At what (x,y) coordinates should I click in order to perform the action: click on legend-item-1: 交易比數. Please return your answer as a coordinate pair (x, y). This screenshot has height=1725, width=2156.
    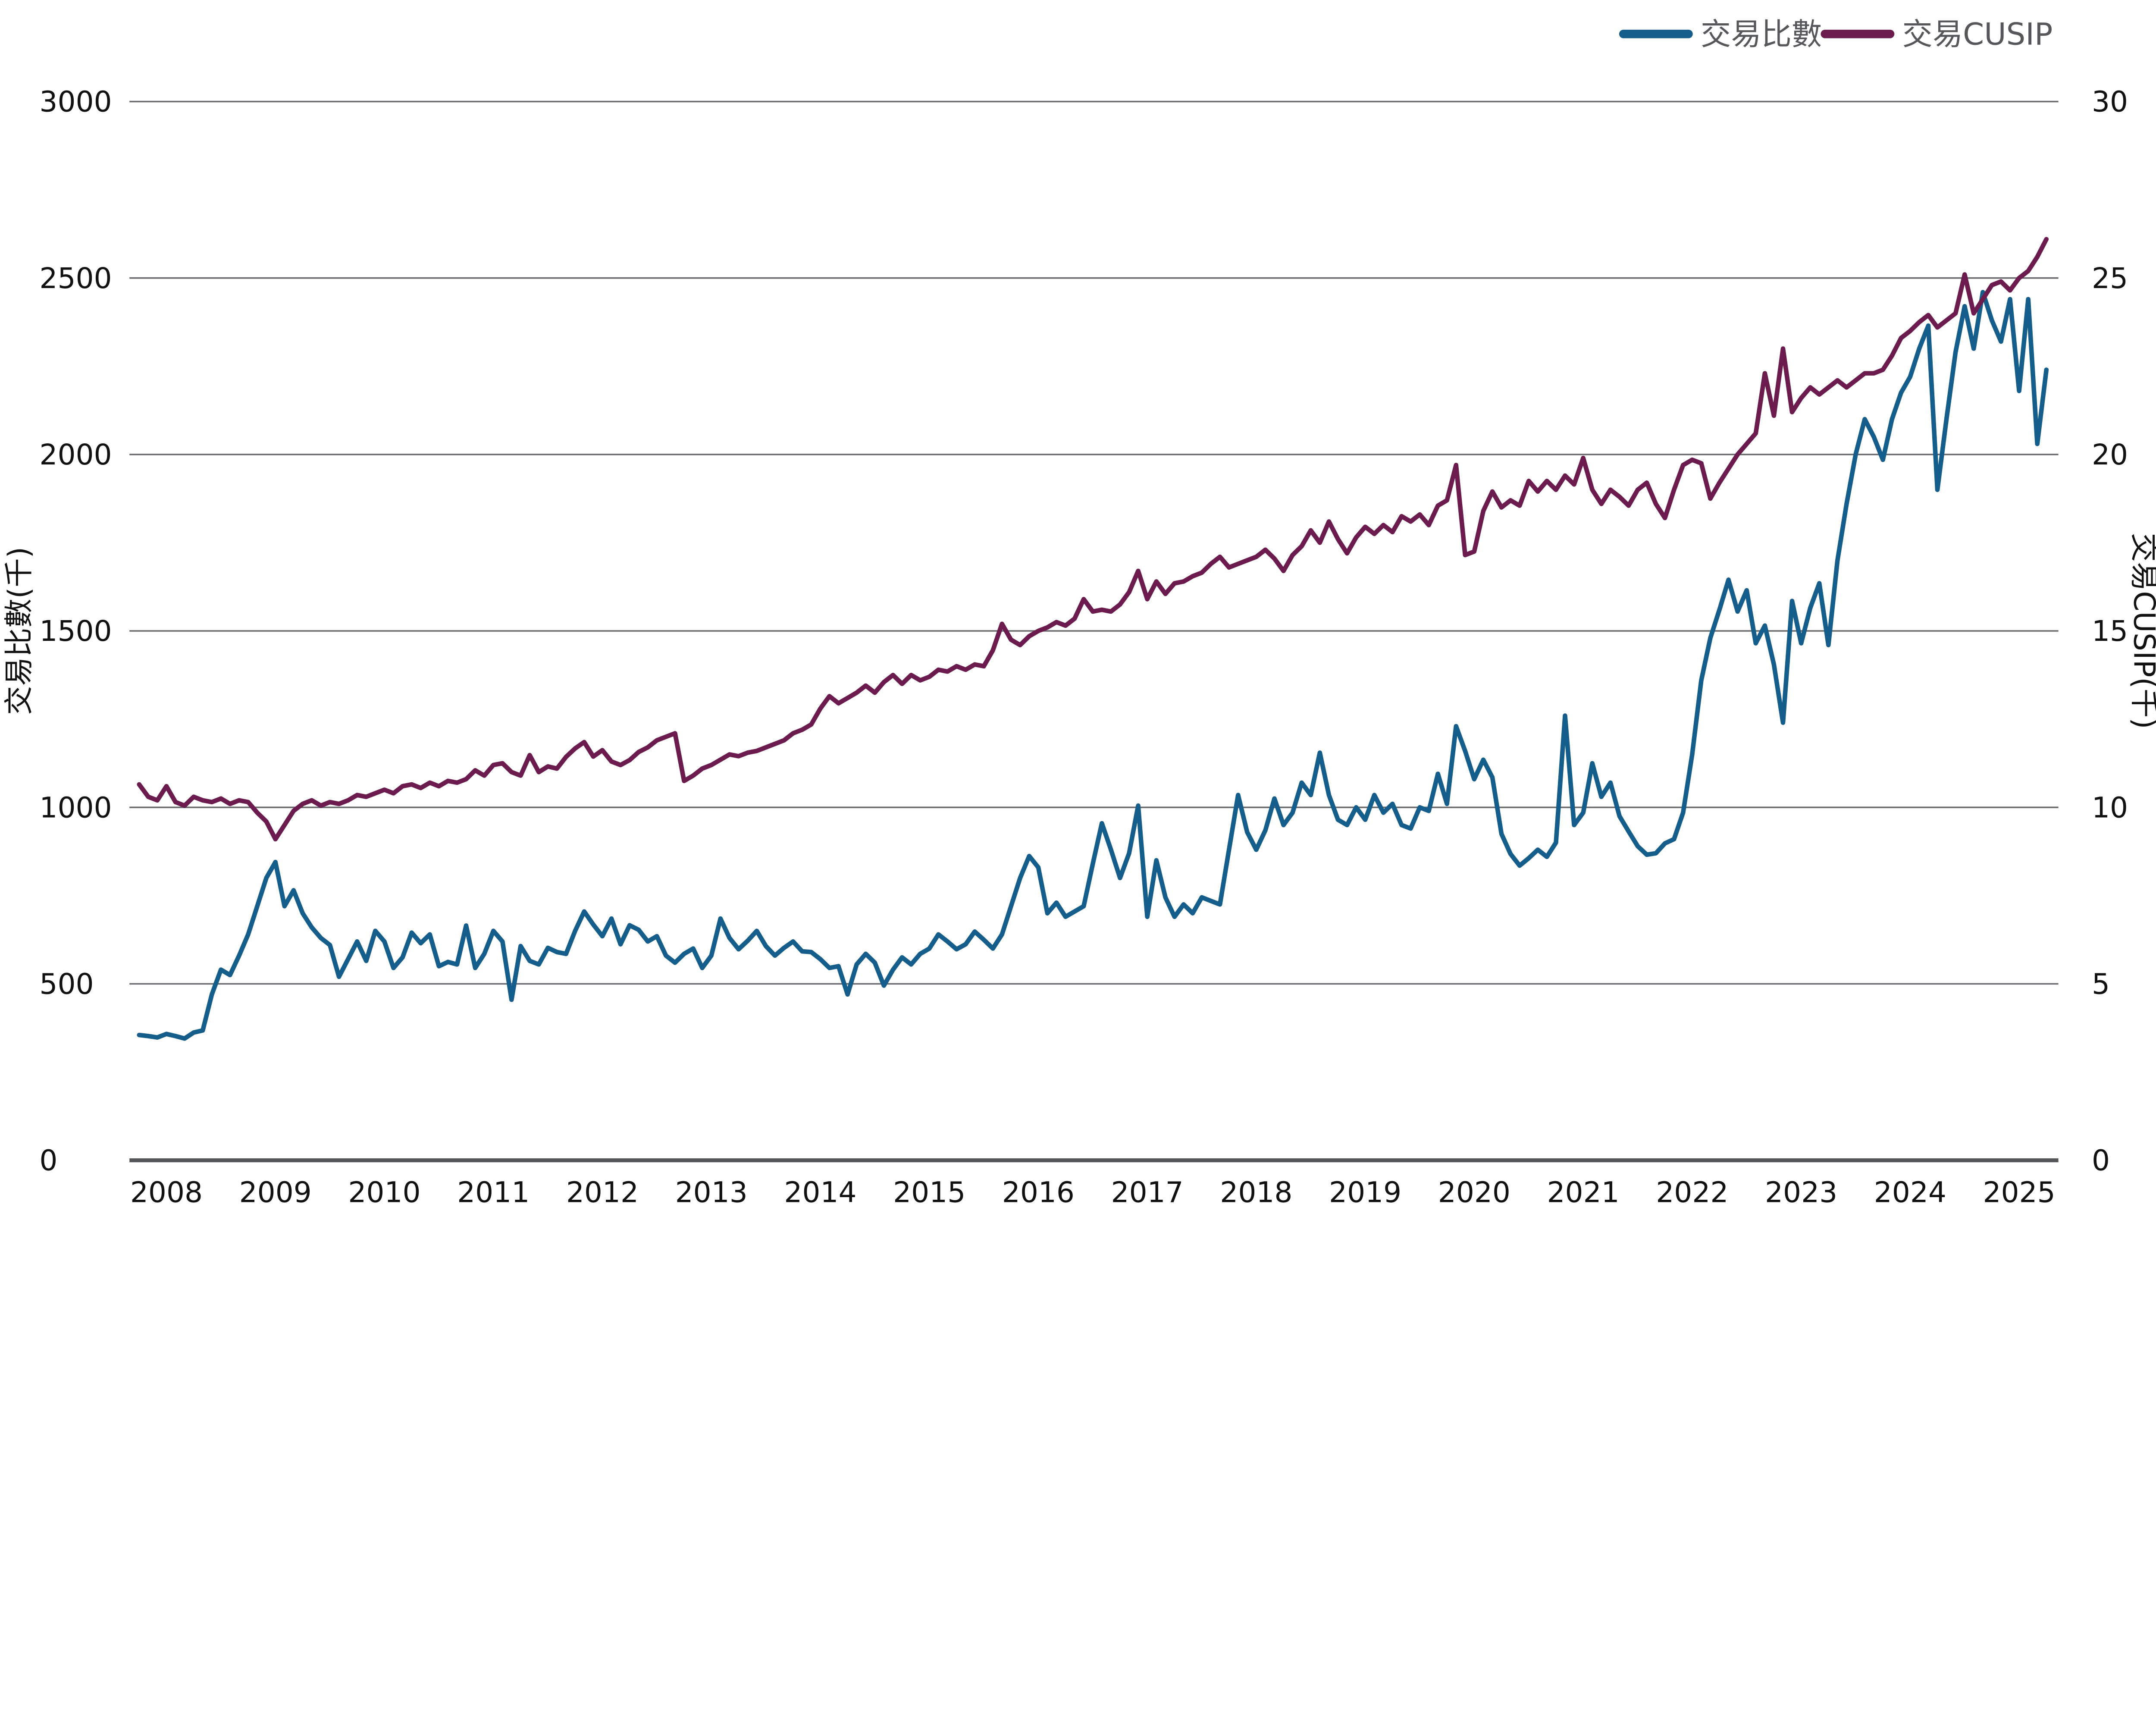
    Looking at the image, I should click on (1720, 34).